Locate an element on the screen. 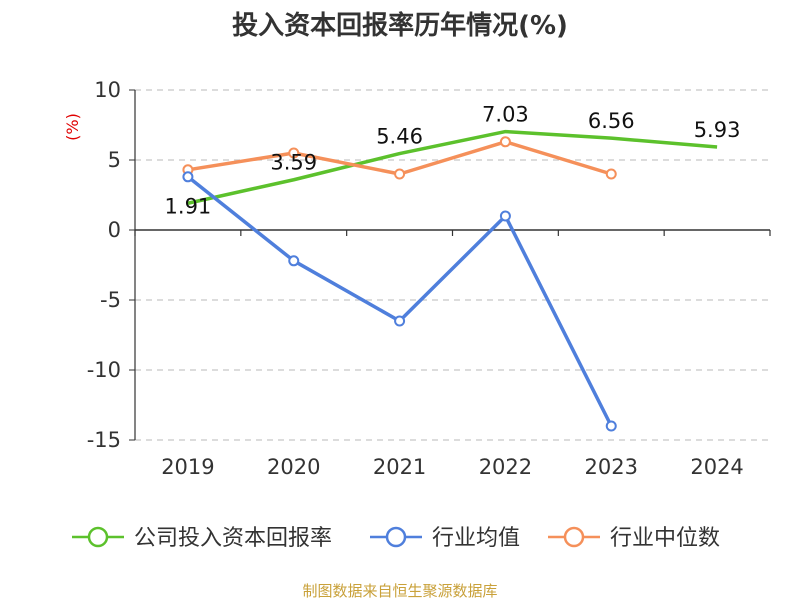 This screenshot has height=600, width=800. legend-label: 行业均值 is located at coordinates (476, 538).